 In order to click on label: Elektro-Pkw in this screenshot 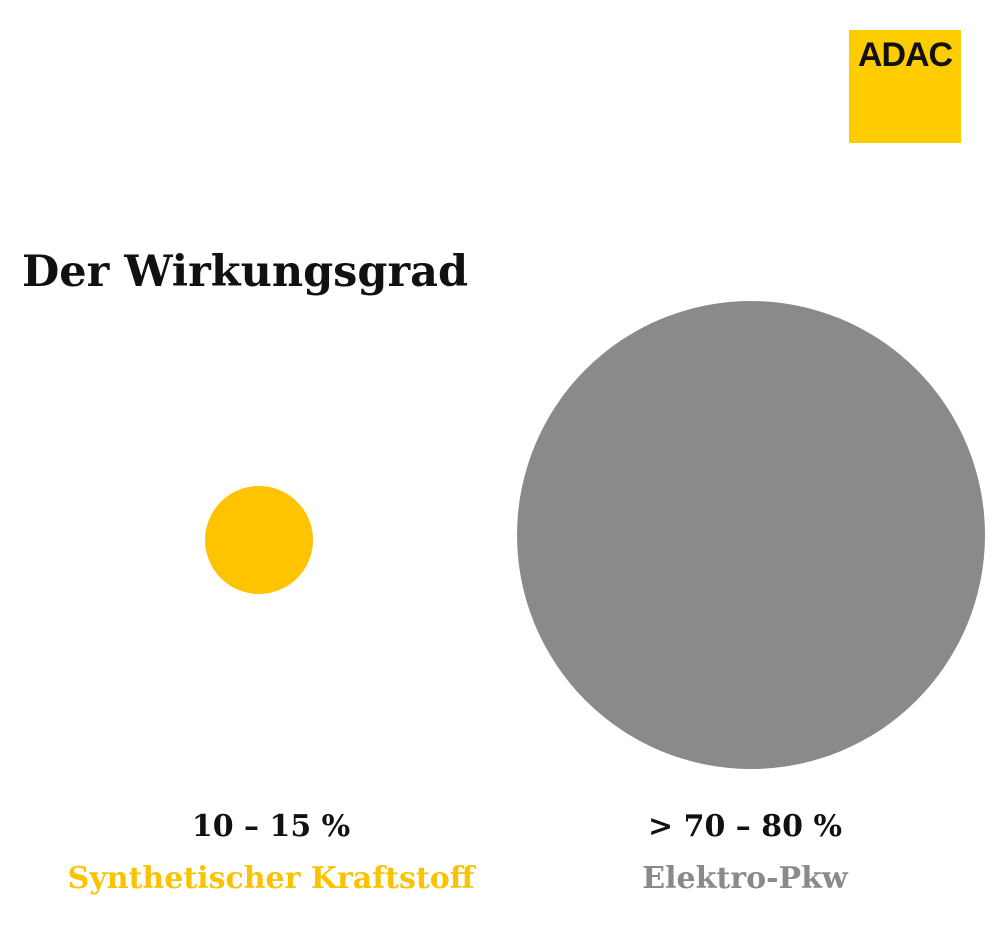, I will do `click(745, 878)`.